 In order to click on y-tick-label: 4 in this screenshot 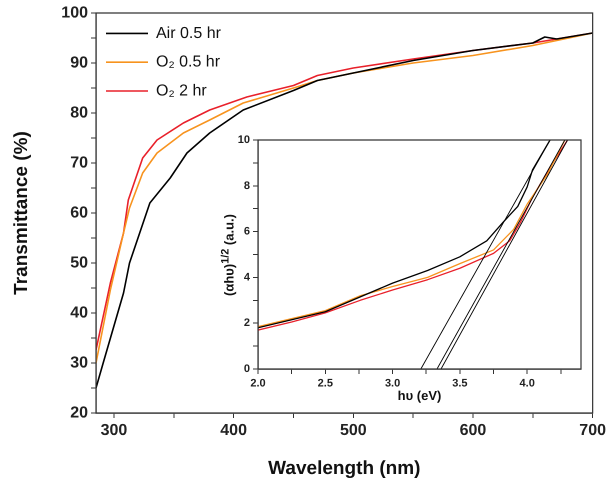, I will do `click(247, 277)`.